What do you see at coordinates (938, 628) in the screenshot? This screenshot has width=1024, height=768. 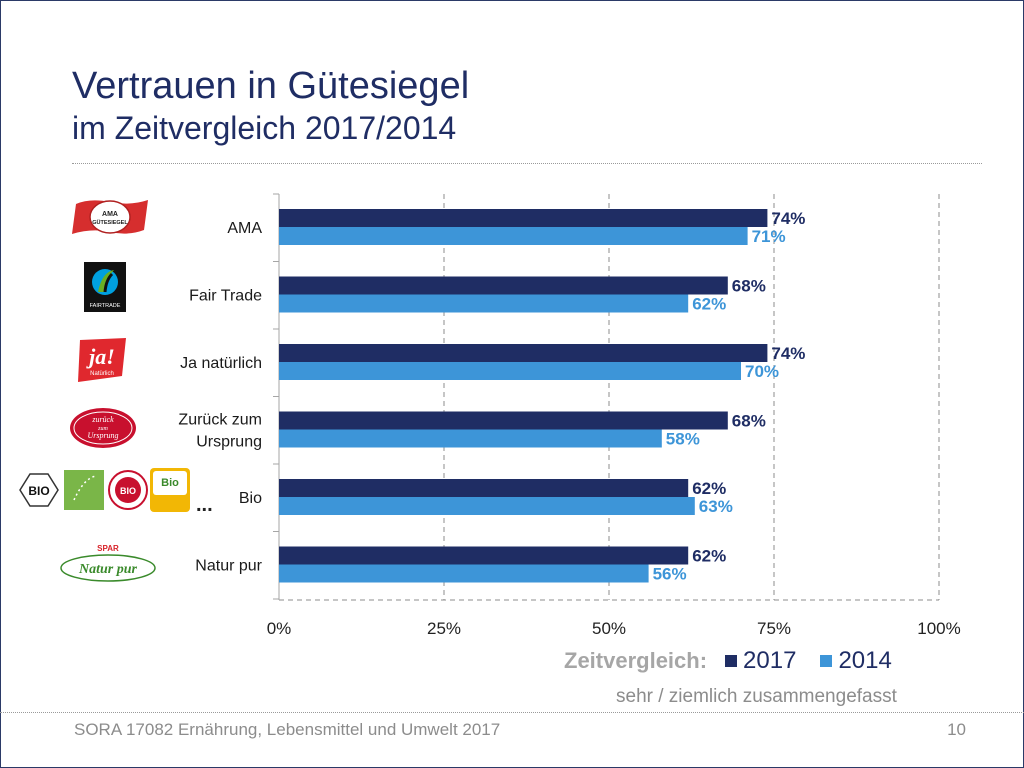 I see `x-tick-label: 100%` at bounding box center [938, 628].